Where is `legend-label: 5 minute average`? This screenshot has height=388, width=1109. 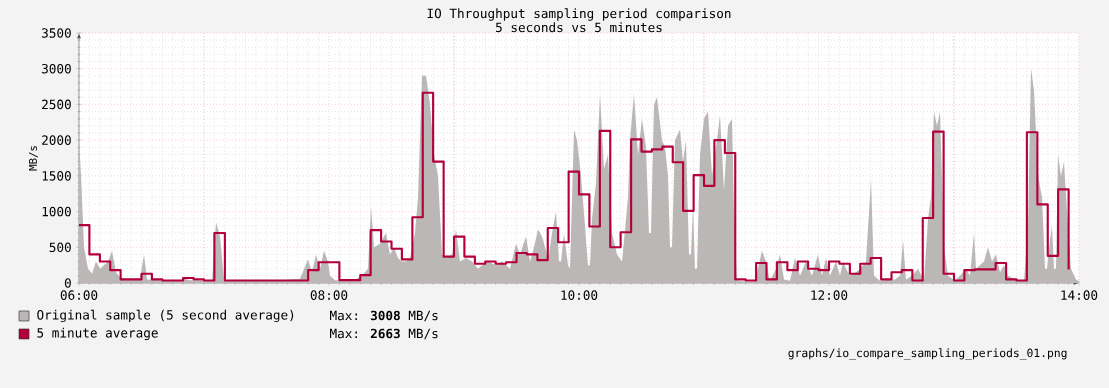
legend-label: 5 minute average is located at coordinates (97, 334).